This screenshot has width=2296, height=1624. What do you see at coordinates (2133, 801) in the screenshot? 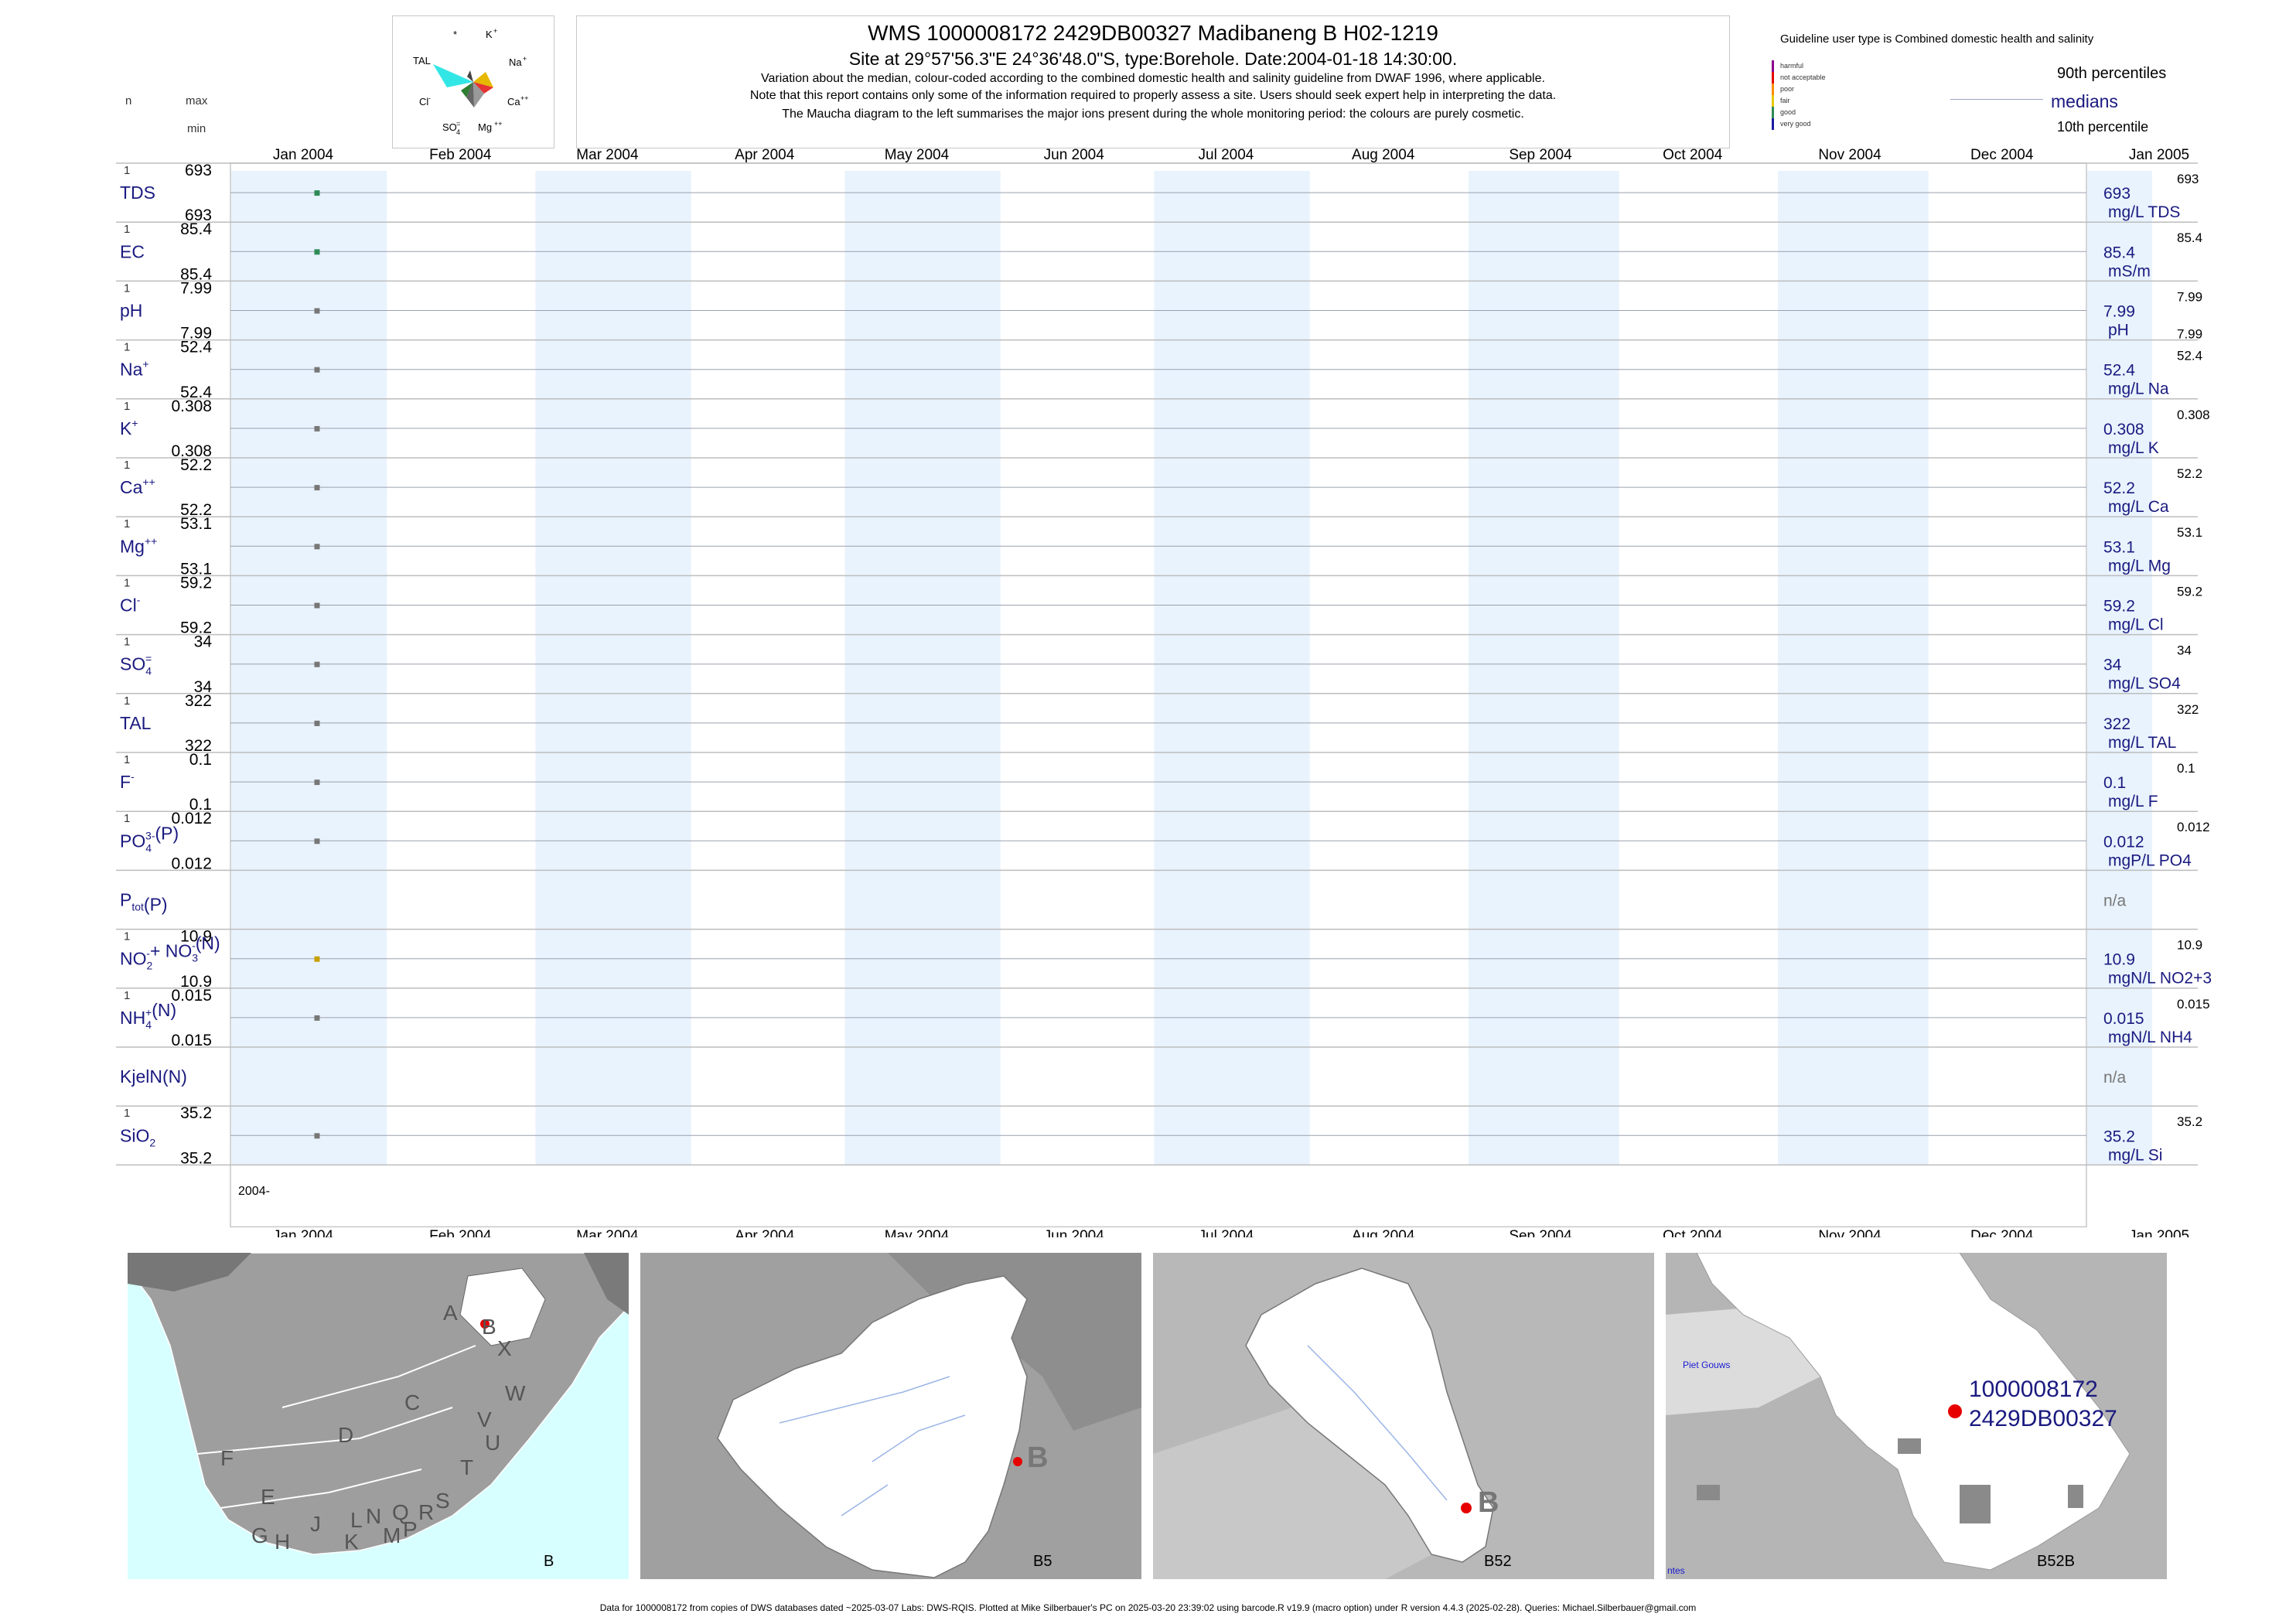
I see `right-unit-f: mg/L F` at bounding box center [2133, 801].